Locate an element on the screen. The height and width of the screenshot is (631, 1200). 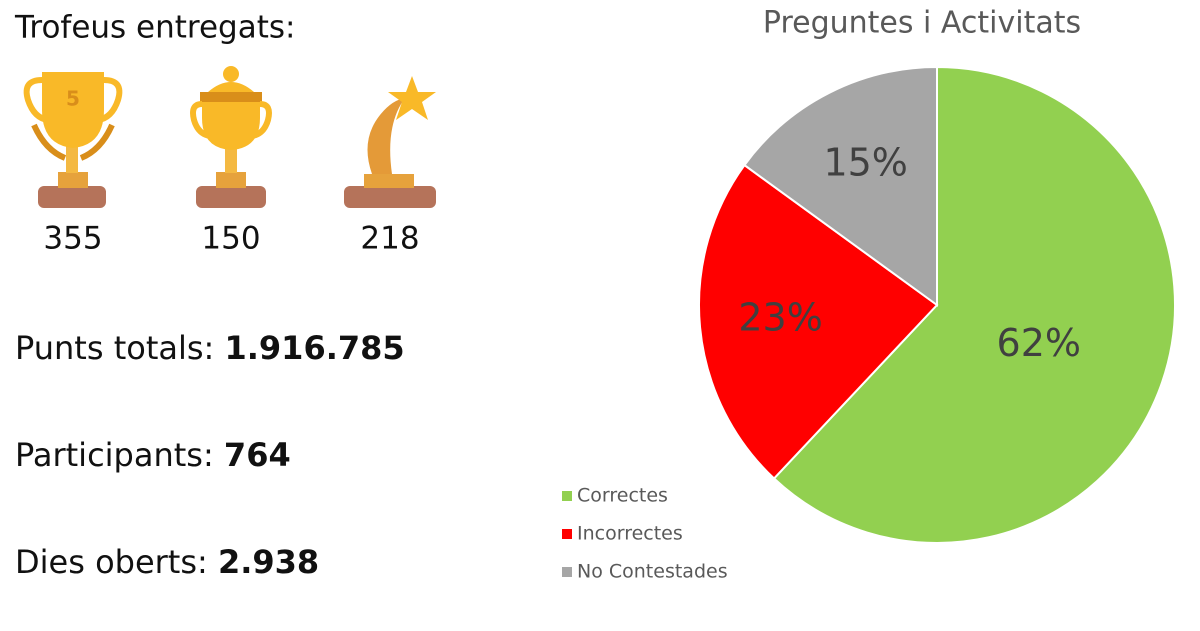
stat-label: Participants: is located at coordinates (114, 455).